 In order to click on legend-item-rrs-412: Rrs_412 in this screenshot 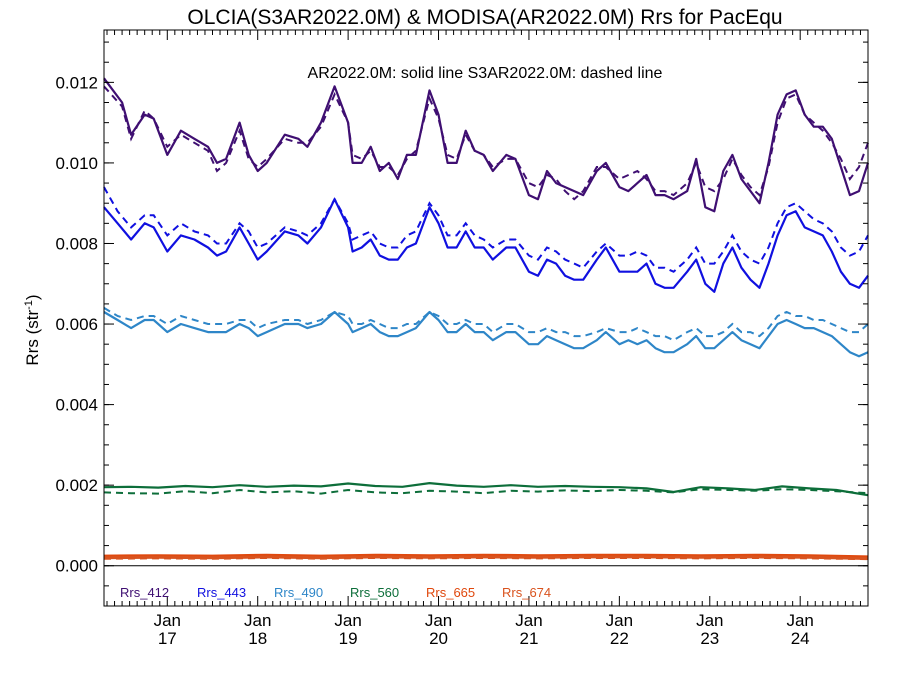, I will do `click(144, 592)`.